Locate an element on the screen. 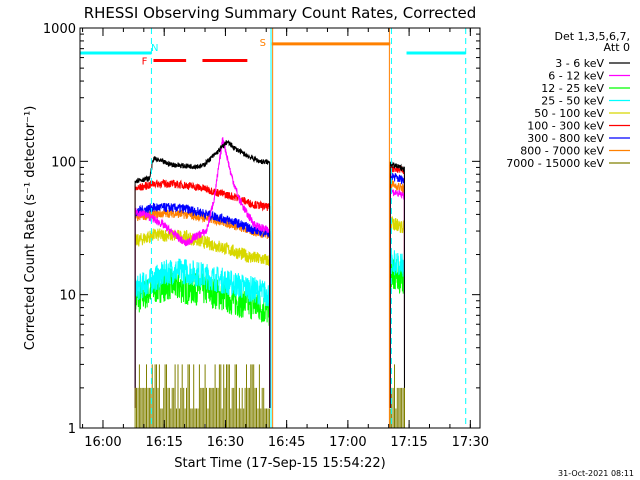 The image size is (640, 480). y-axis-label: Corrected Count Rate (s⁻¹ detector⁻¹) is located at coordinates (30, 228).